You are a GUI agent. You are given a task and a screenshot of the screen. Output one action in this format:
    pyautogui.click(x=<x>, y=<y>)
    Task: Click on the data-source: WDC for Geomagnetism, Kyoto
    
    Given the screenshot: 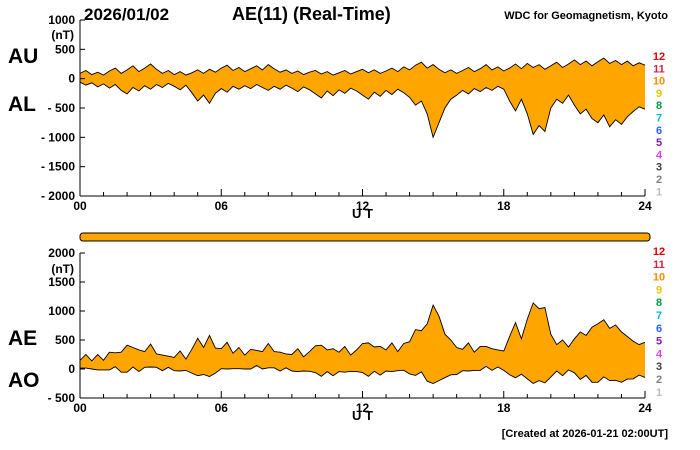 What is the action you would take?
    pyautogui.click(x=586, y=16)
    